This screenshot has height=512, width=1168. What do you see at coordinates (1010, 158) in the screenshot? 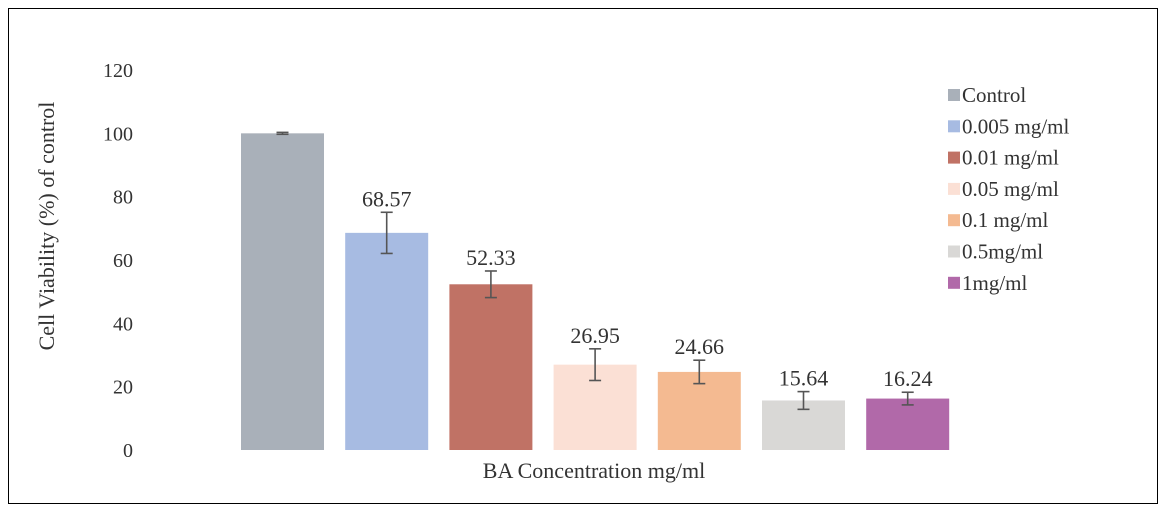
I see `legend-label-3: 0.01 mg/ml` at bounding box center [1010, 158].